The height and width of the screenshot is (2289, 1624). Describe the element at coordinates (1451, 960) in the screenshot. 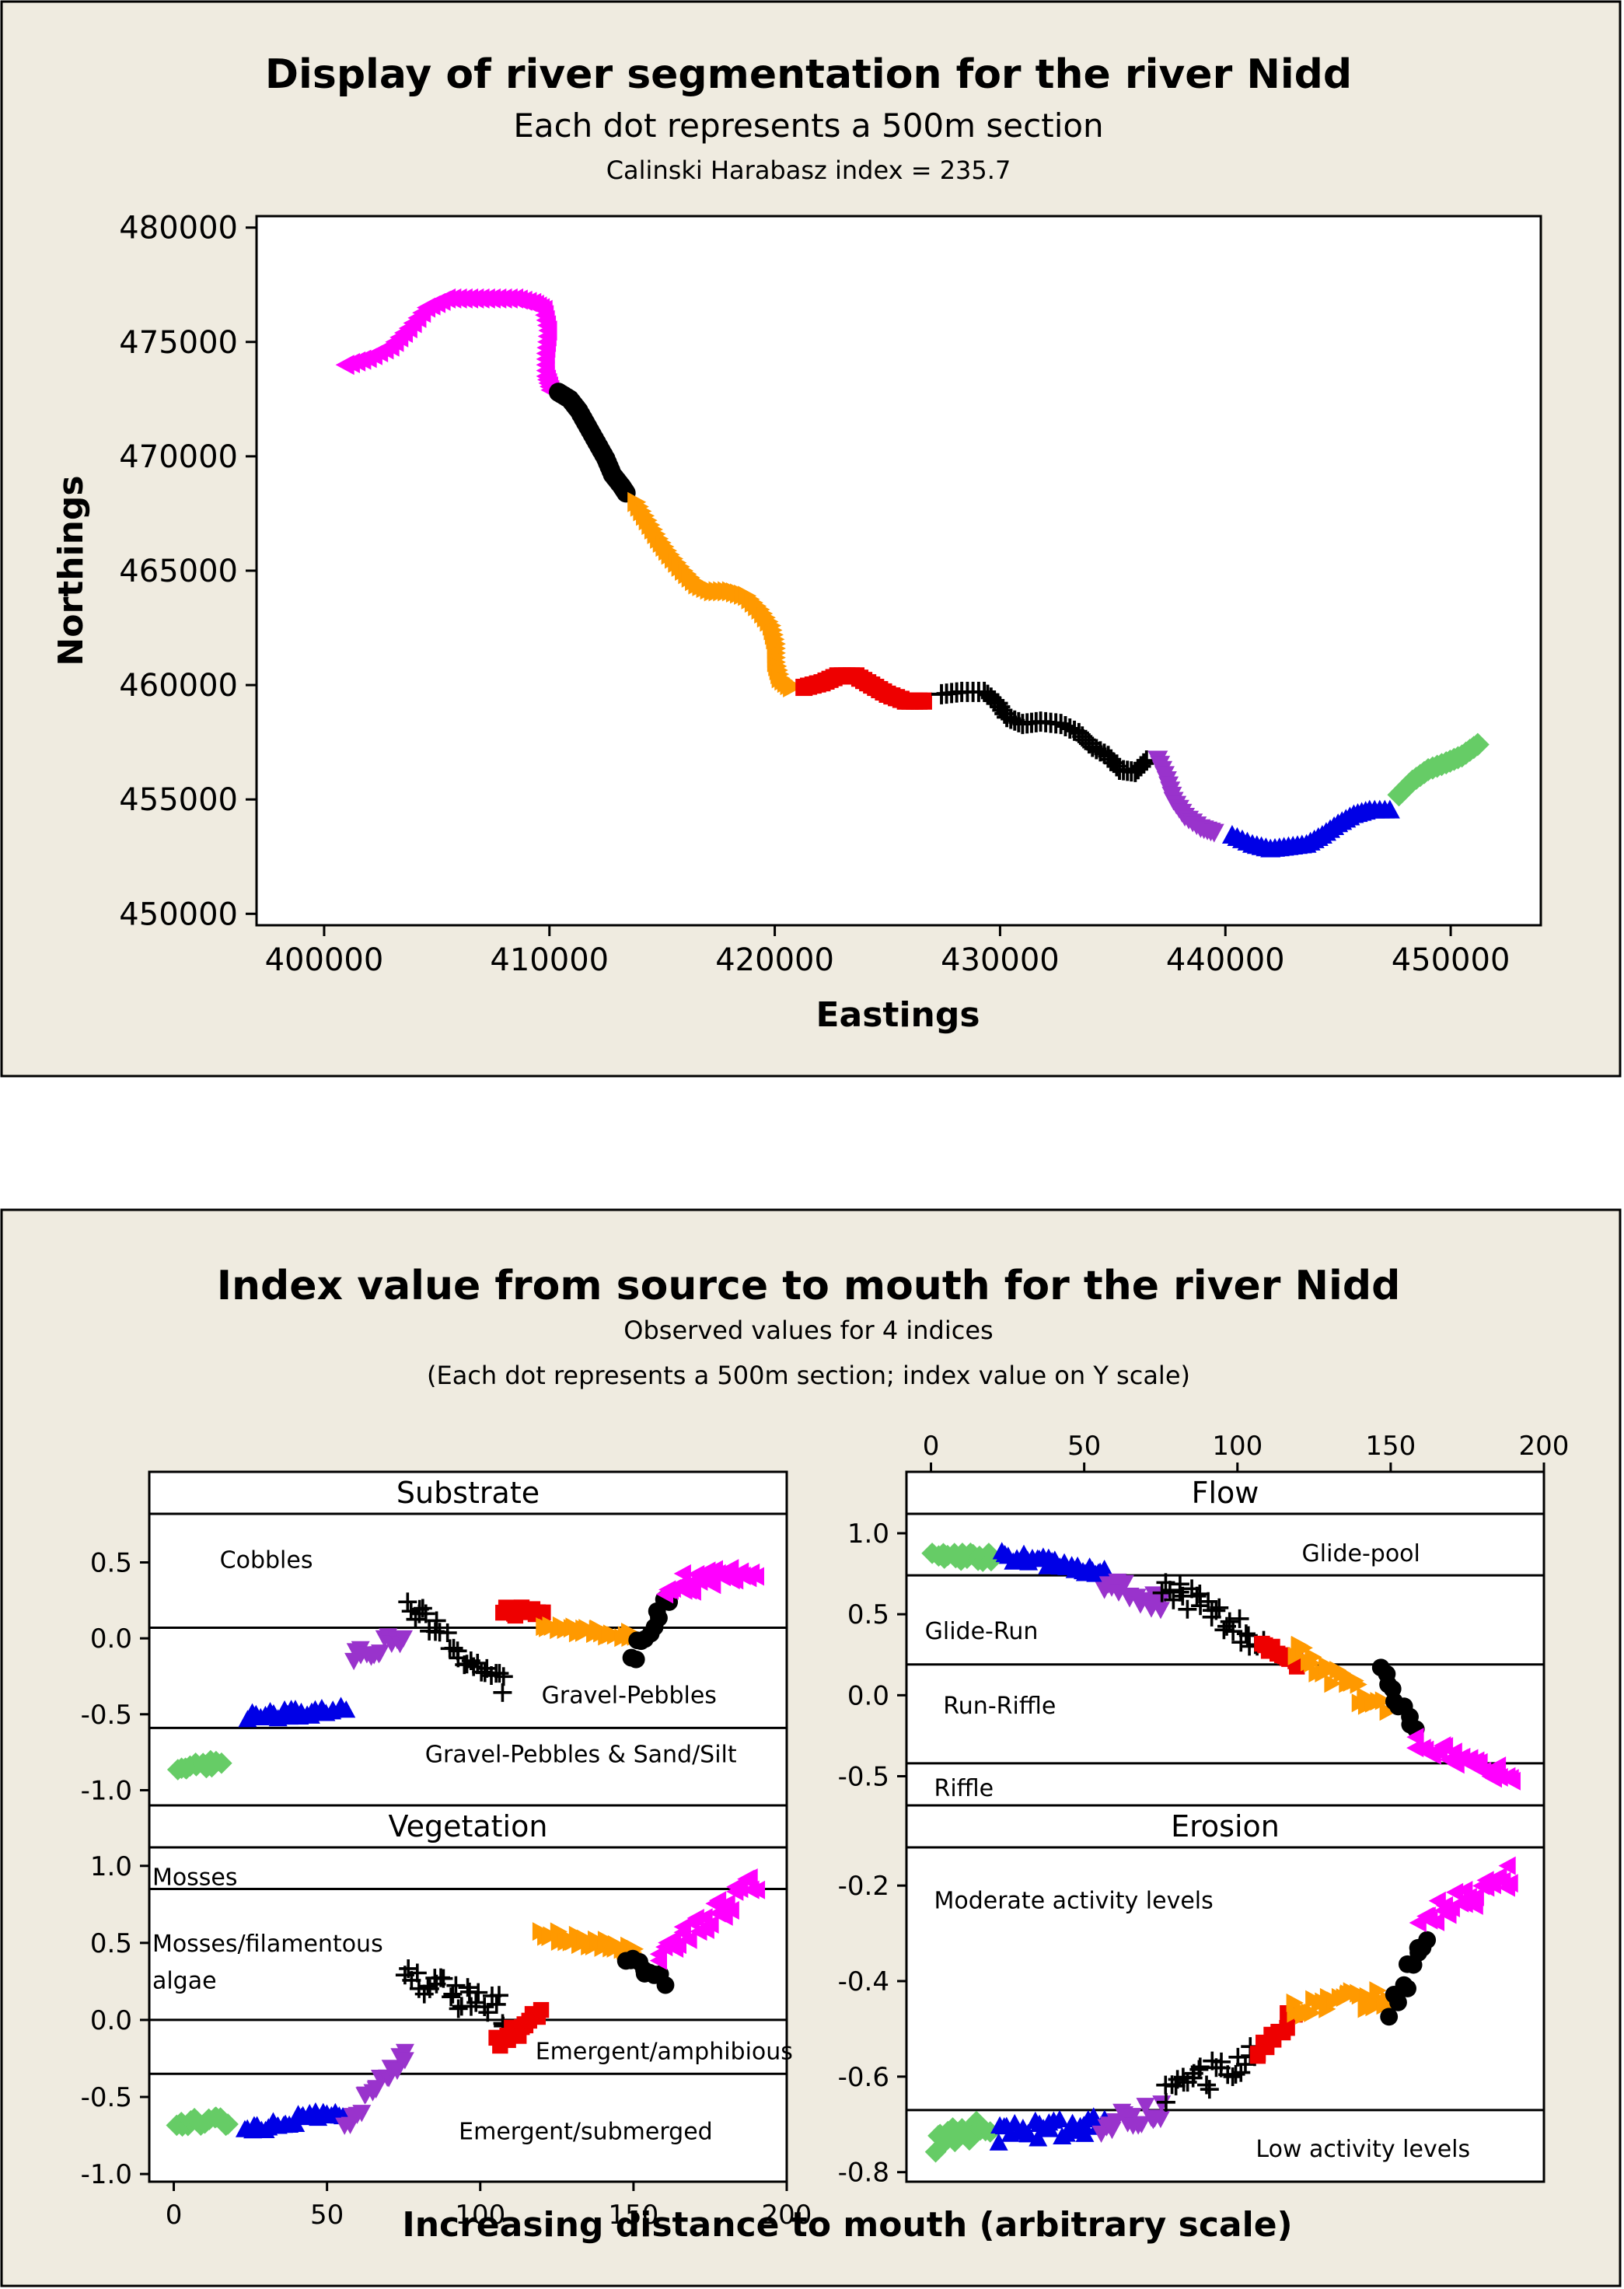

I see `top-x-tick-label: 450000` at that location.